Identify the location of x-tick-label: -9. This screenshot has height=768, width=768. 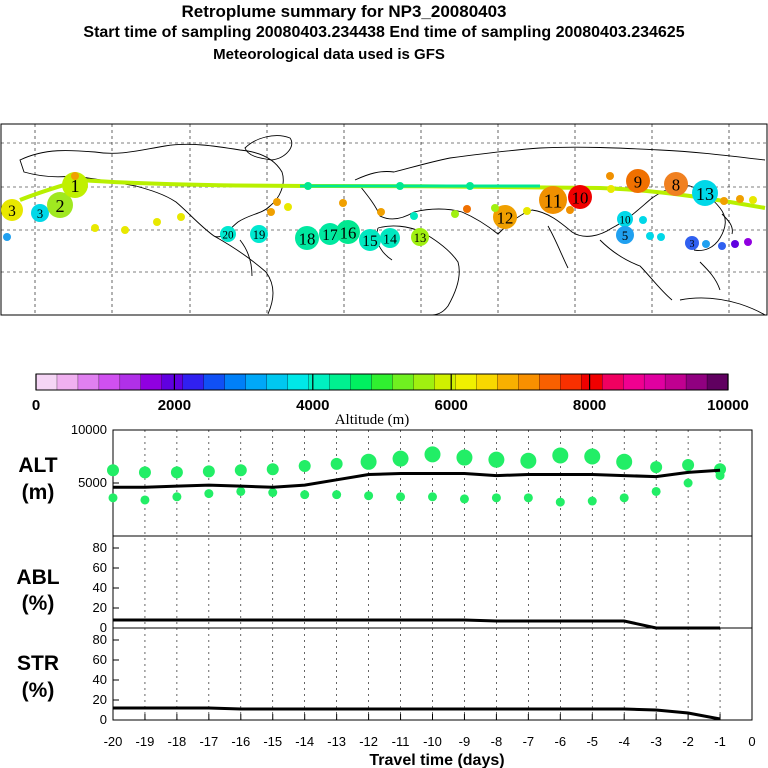
(465, 741).